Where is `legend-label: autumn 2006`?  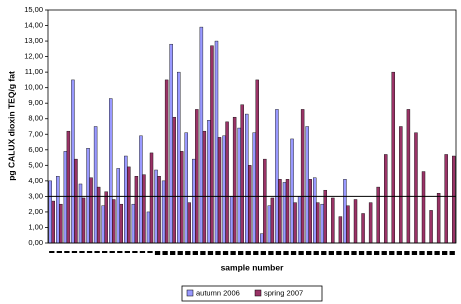
legend-label: autumn 2006 is located at coordinates (218, 292).